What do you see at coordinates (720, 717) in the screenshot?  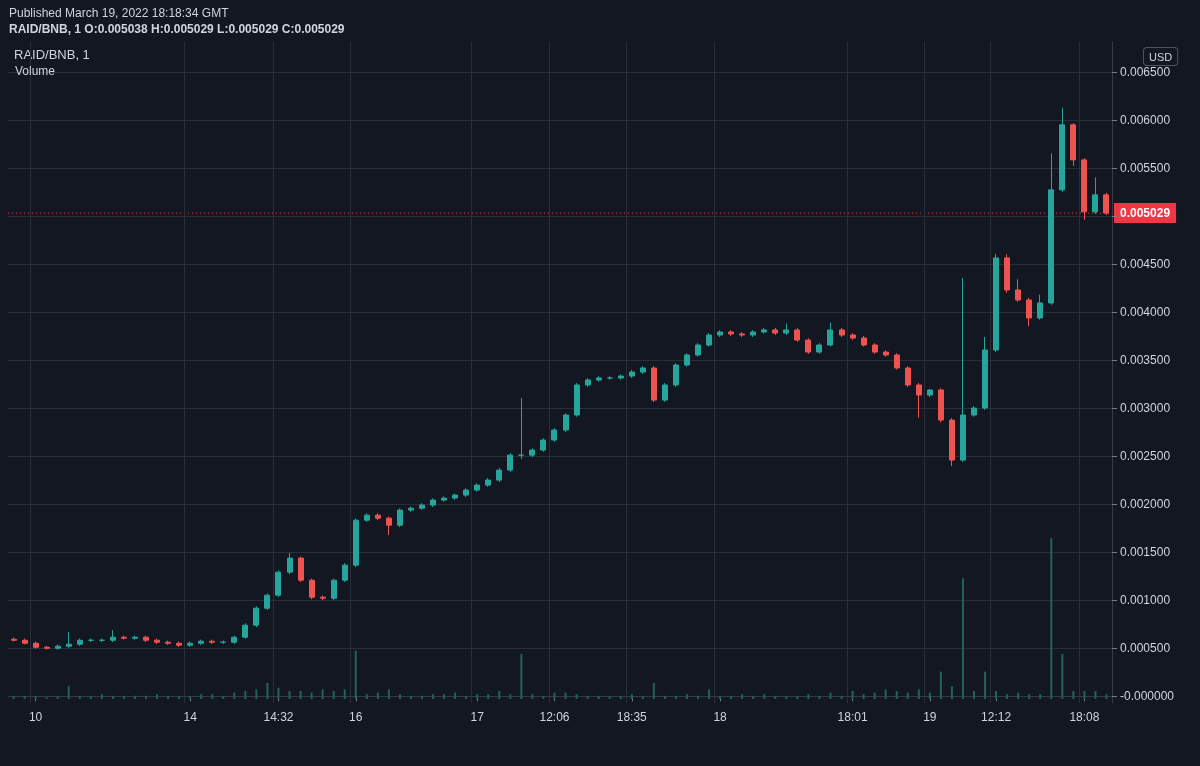 I see `x-tick-label: 18` at bounding box center [720, 717].